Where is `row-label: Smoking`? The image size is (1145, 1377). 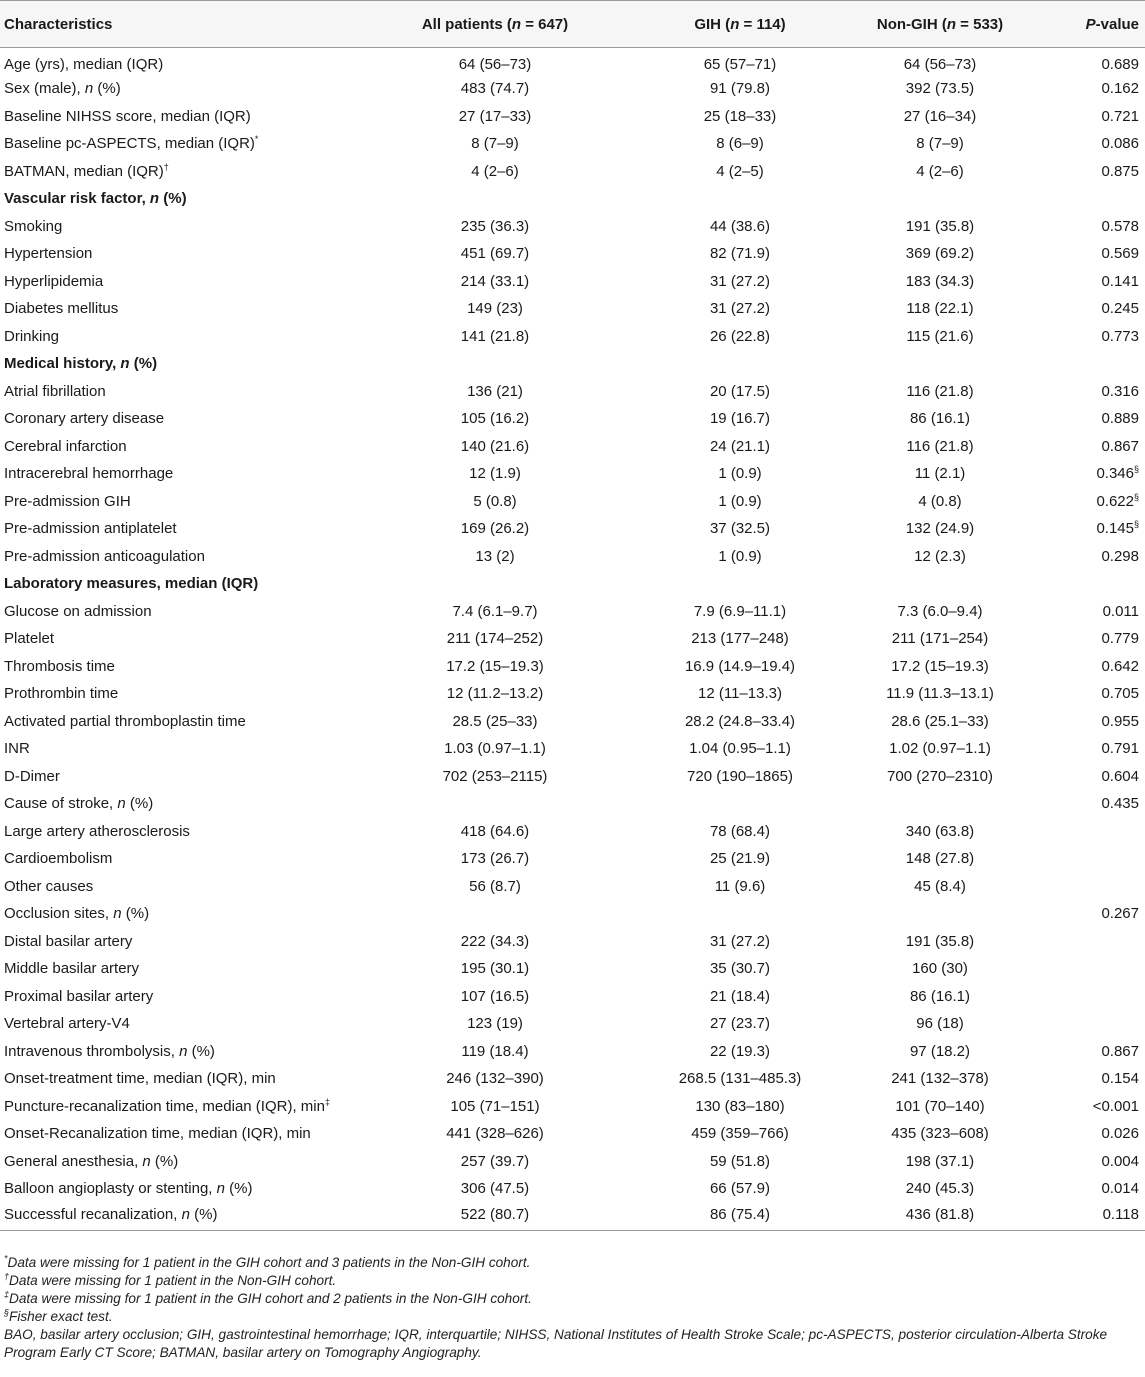 row-label: Smoking is located at coordinates (33, 226).